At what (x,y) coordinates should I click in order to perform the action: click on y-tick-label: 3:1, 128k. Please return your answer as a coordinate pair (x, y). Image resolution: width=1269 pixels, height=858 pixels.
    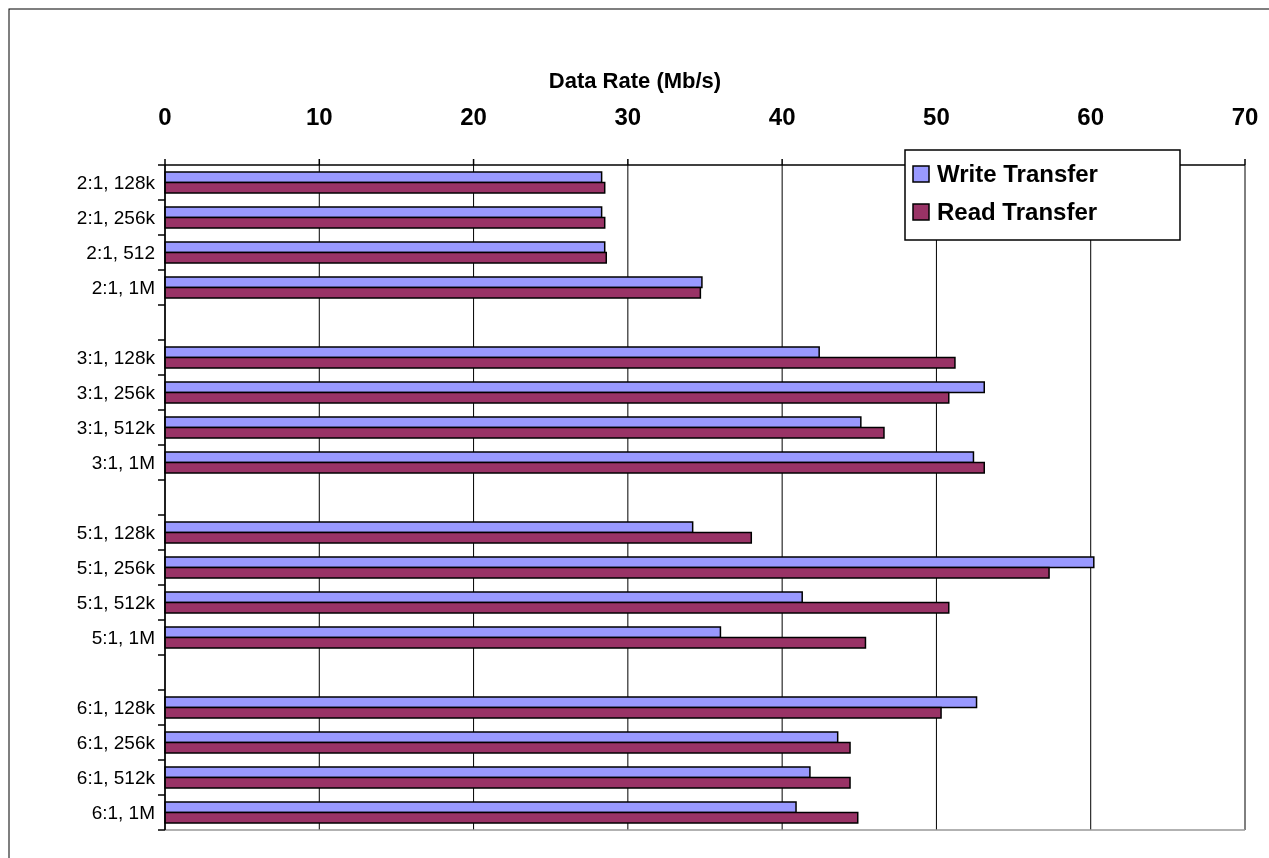
    Looking at the image, I should click on (116, 358).